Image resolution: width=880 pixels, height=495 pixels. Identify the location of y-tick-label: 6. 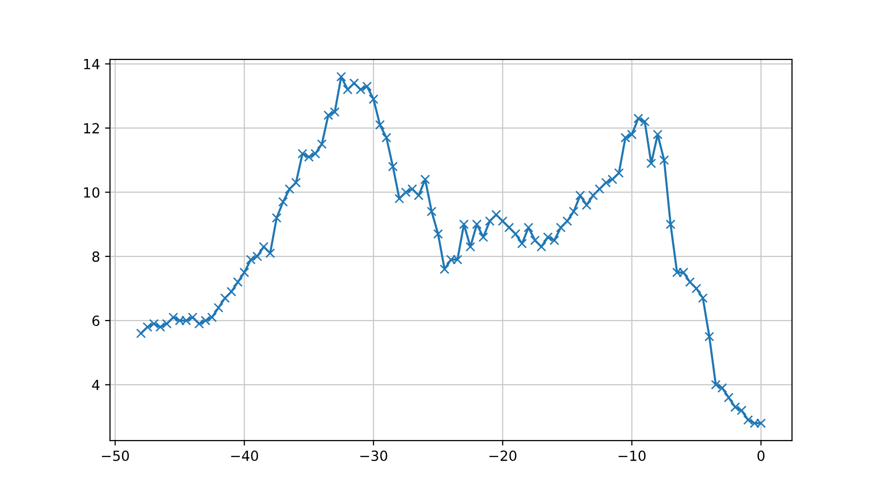
(96, 321).